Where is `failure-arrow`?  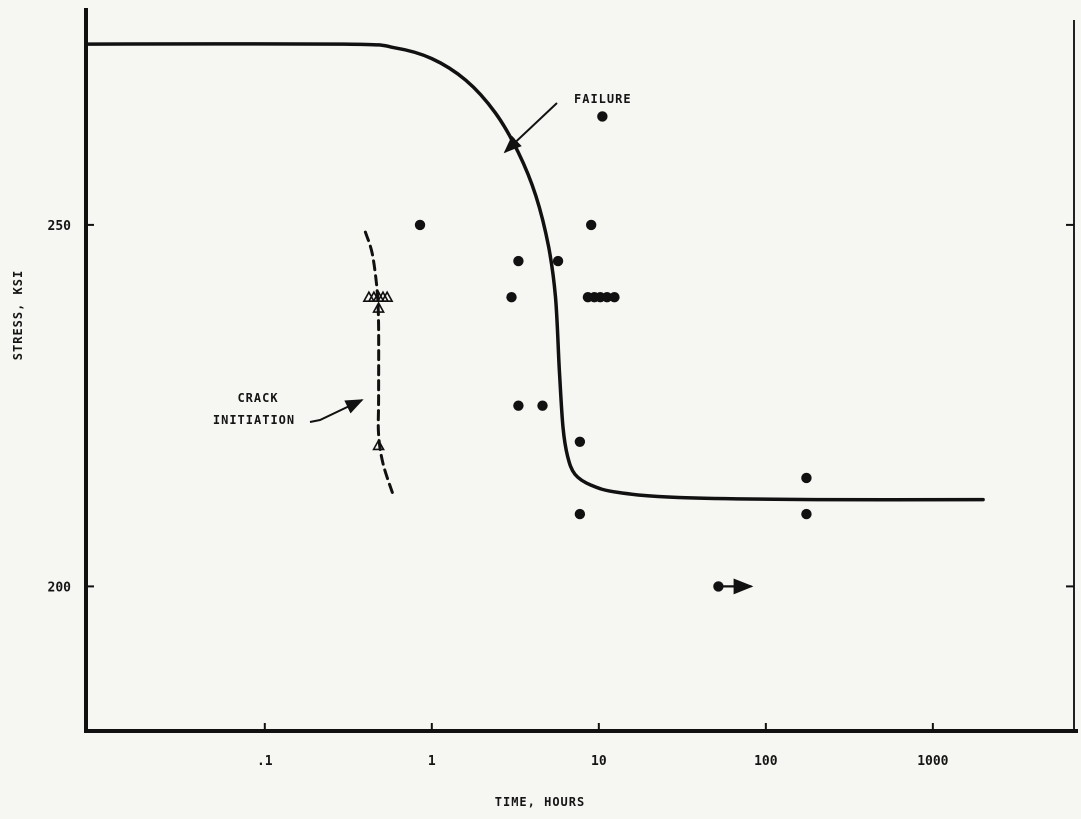 failure-arrow is located at coordinates (530, 128).